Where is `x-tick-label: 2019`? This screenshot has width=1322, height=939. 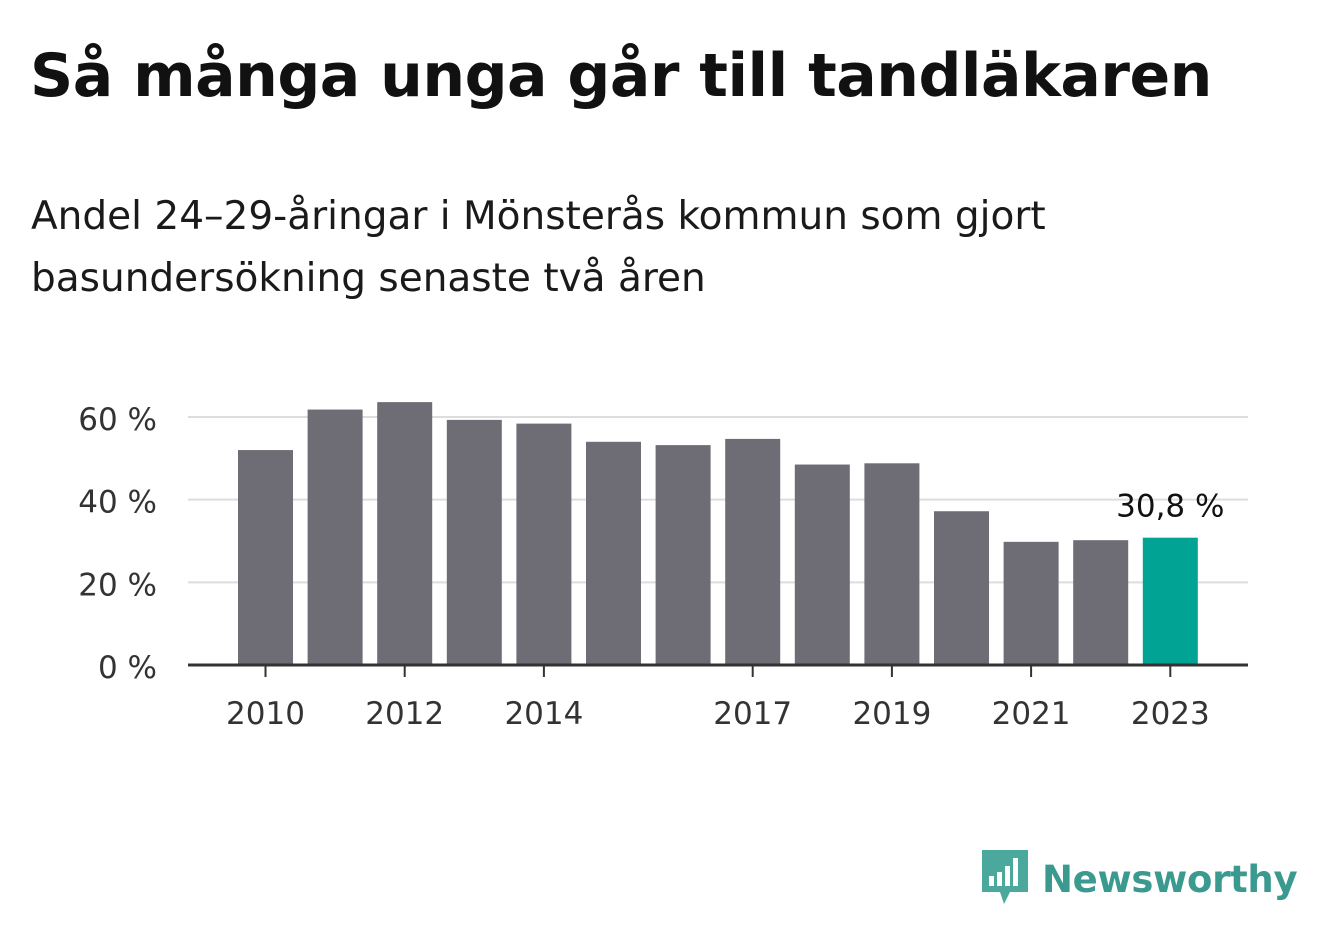 x-tick-label: 2019 is located at coordinates (891, 714).